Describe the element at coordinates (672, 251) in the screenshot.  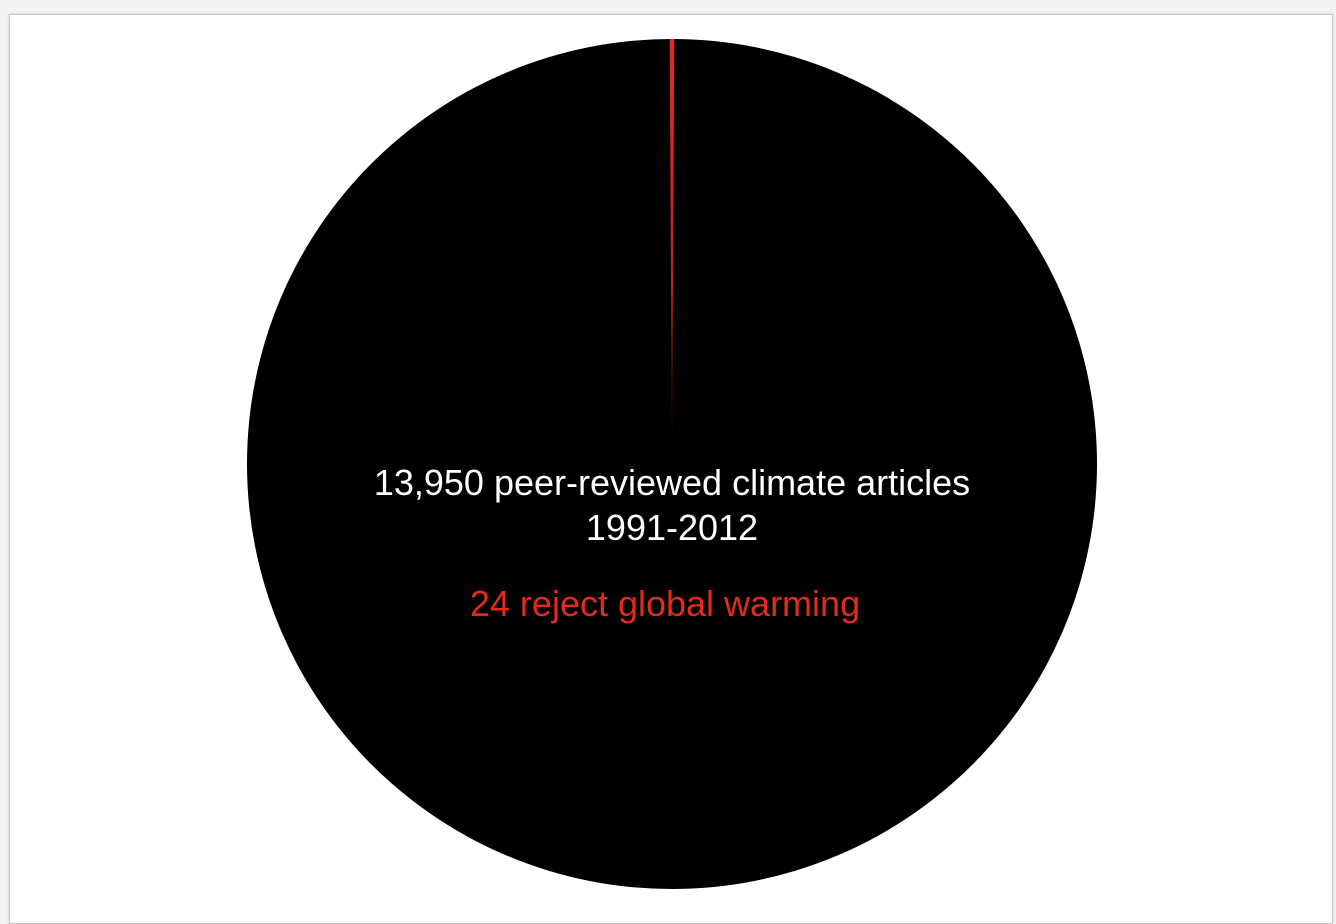
I see `pie-slice-reject` at that location.